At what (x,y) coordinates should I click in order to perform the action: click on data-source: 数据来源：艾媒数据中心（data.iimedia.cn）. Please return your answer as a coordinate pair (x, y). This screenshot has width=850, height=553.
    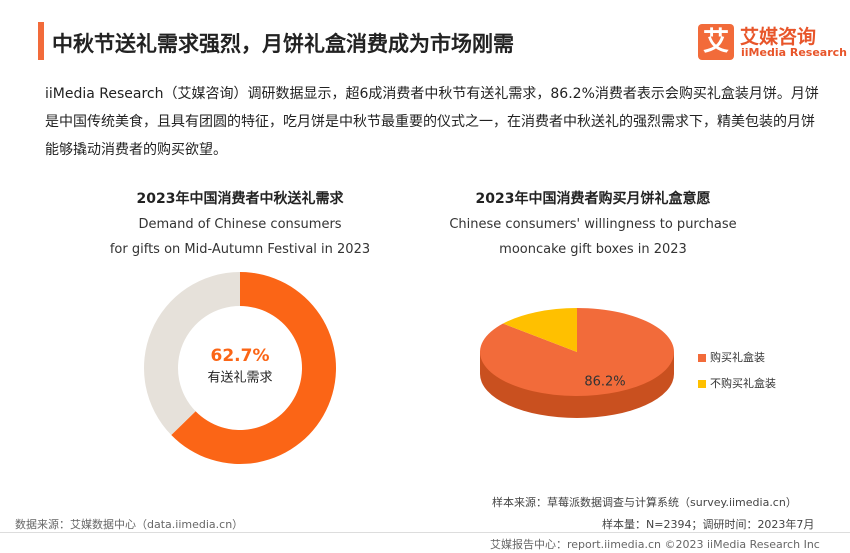
    Looking at the image, I should click on (129, 524).